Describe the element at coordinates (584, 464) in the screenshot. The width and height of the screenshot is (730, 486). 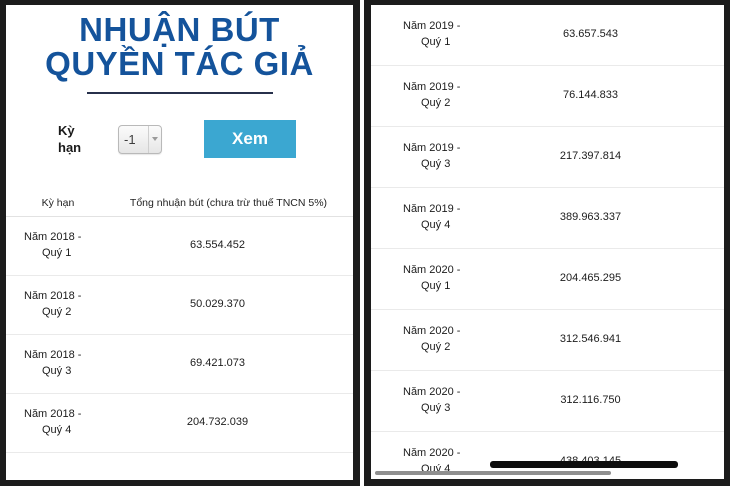
I see `horizontal-scrollbar-thumb` at that location.